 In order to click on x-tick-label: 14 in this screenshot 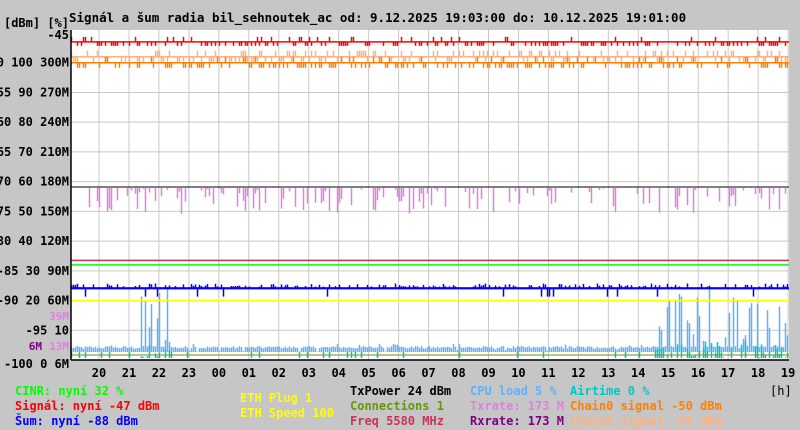, I will do `click(638, 373)`.